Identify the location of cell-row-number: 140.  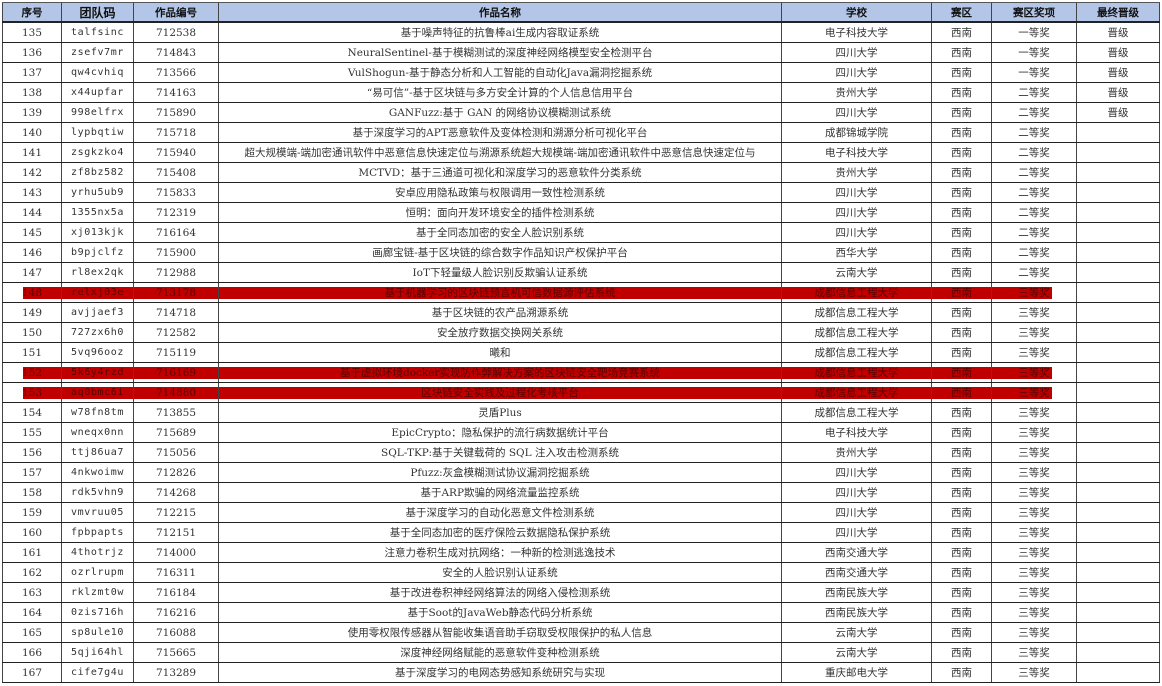
(31, 132).